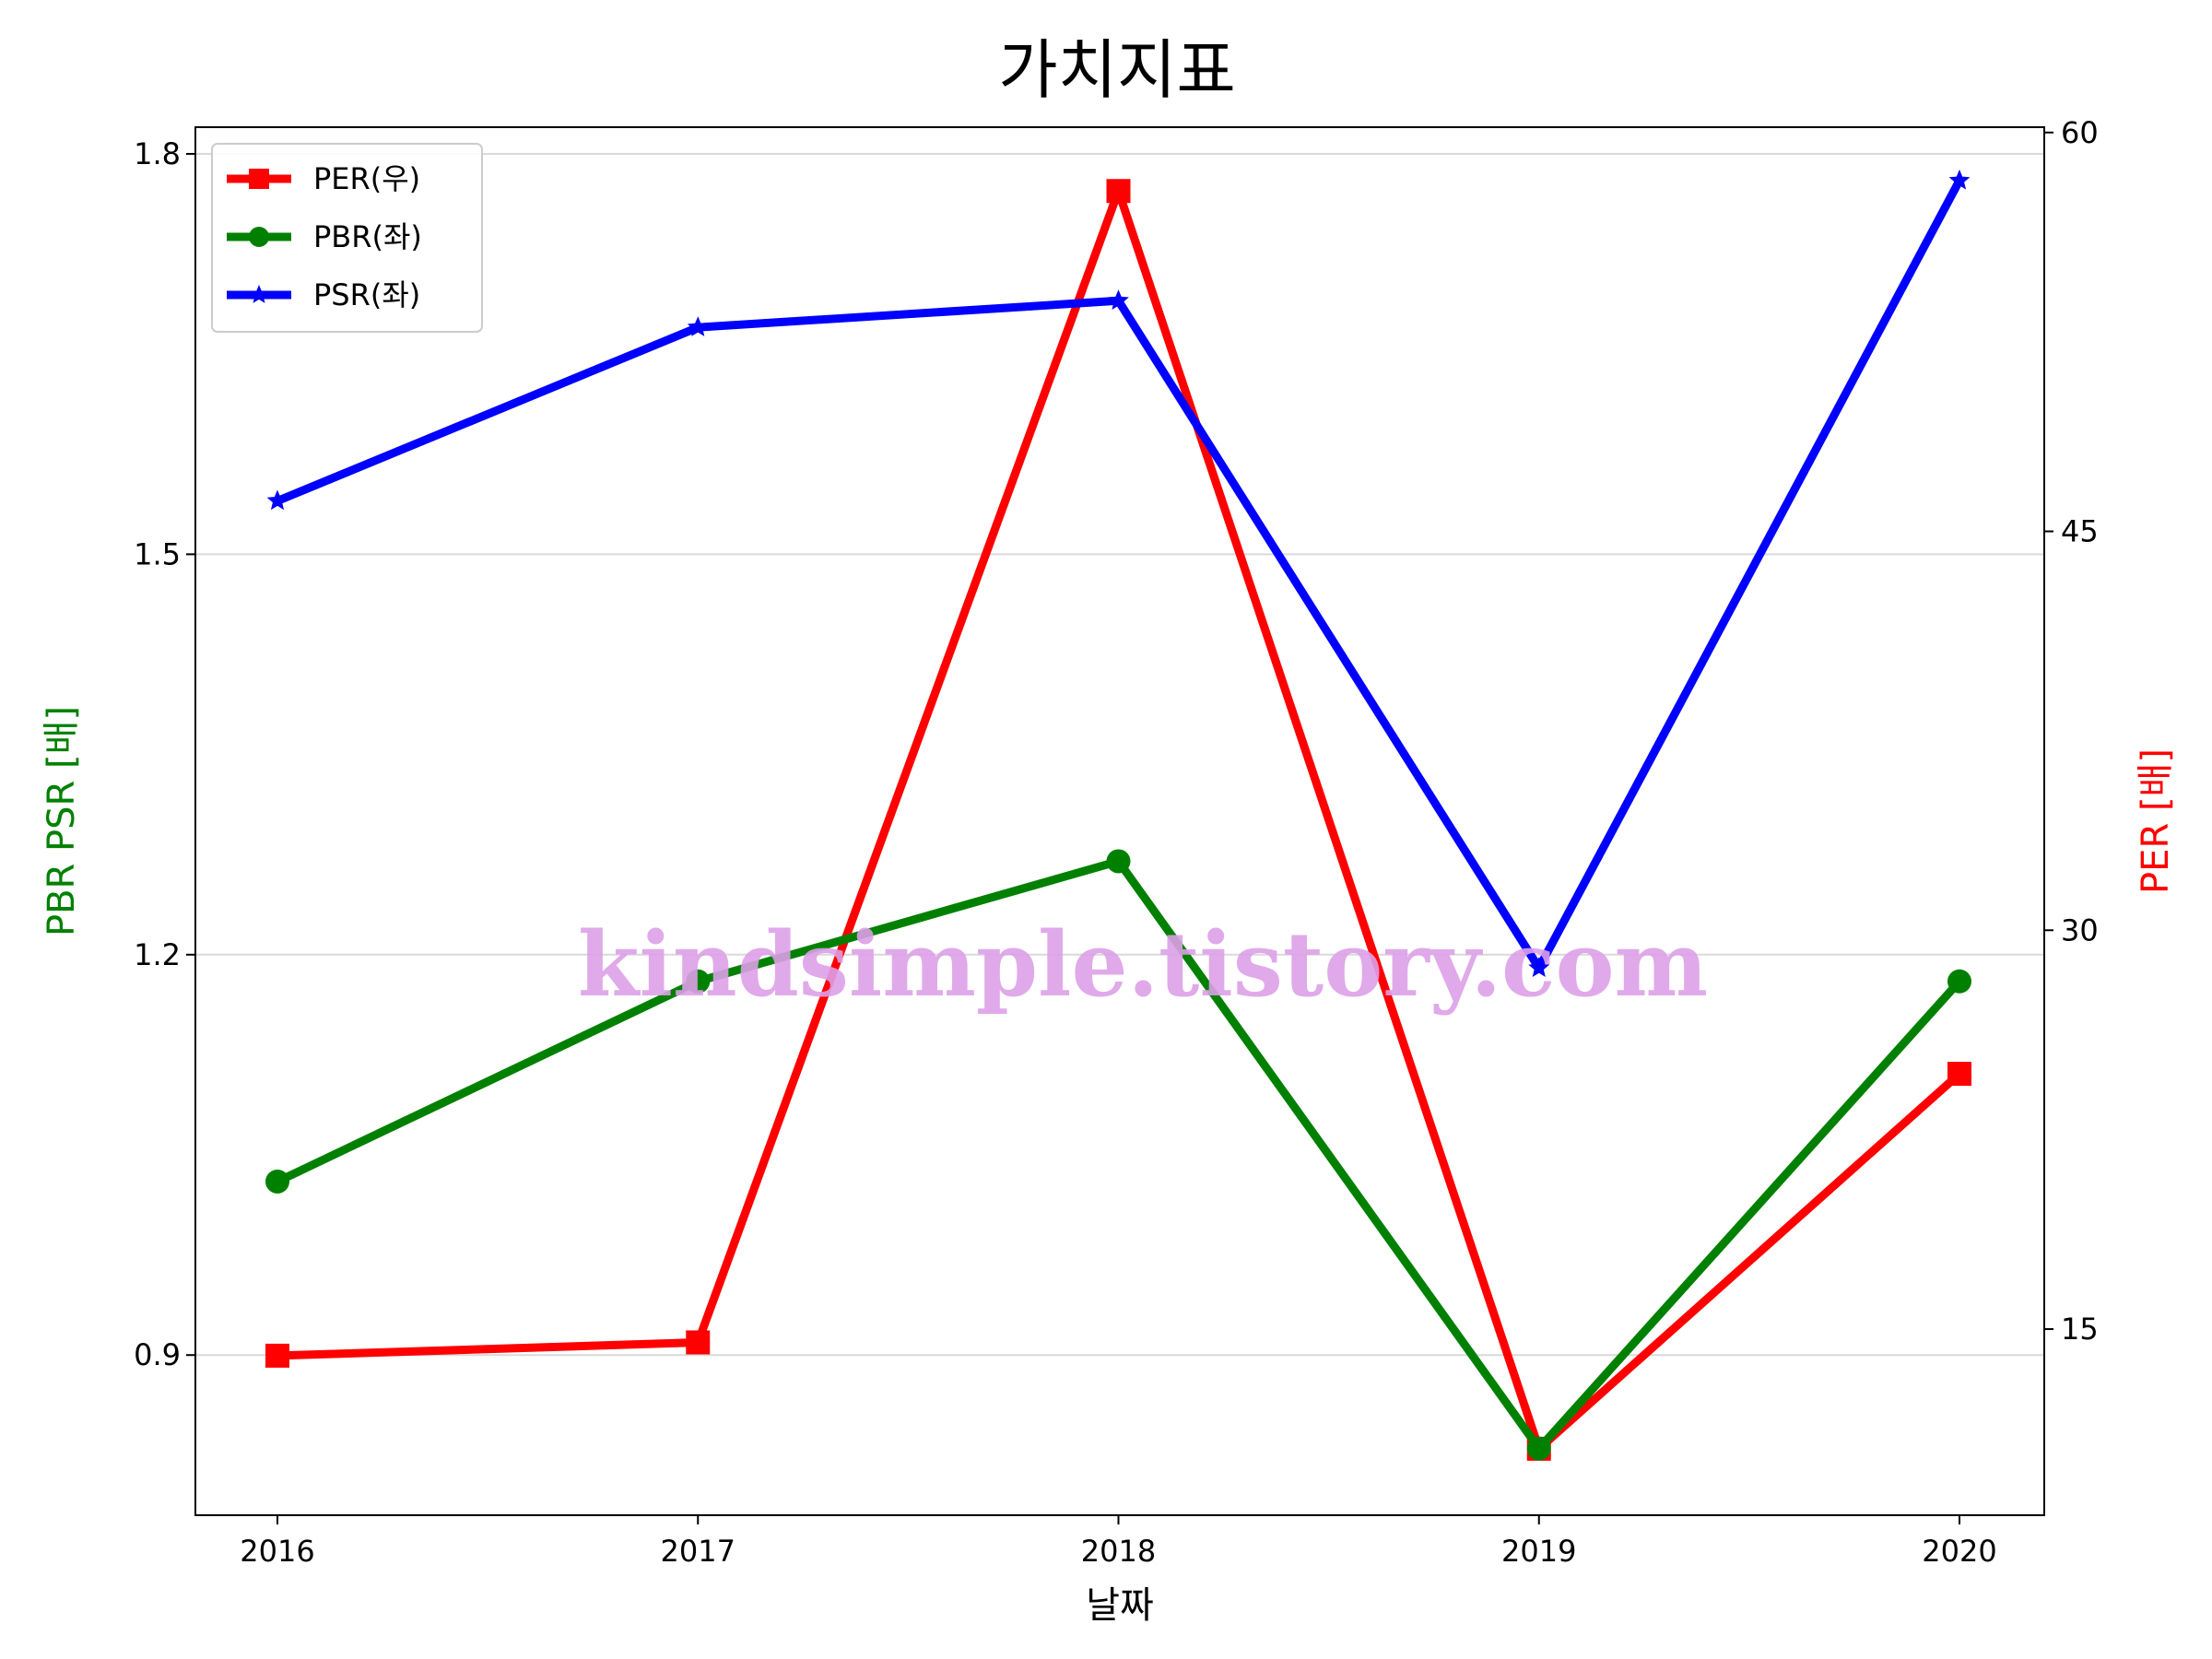 Image resolution: width=2212 pixels, height=1659 pixels. I want to click on x-tick-label: 2020, so click(1959, 1551).